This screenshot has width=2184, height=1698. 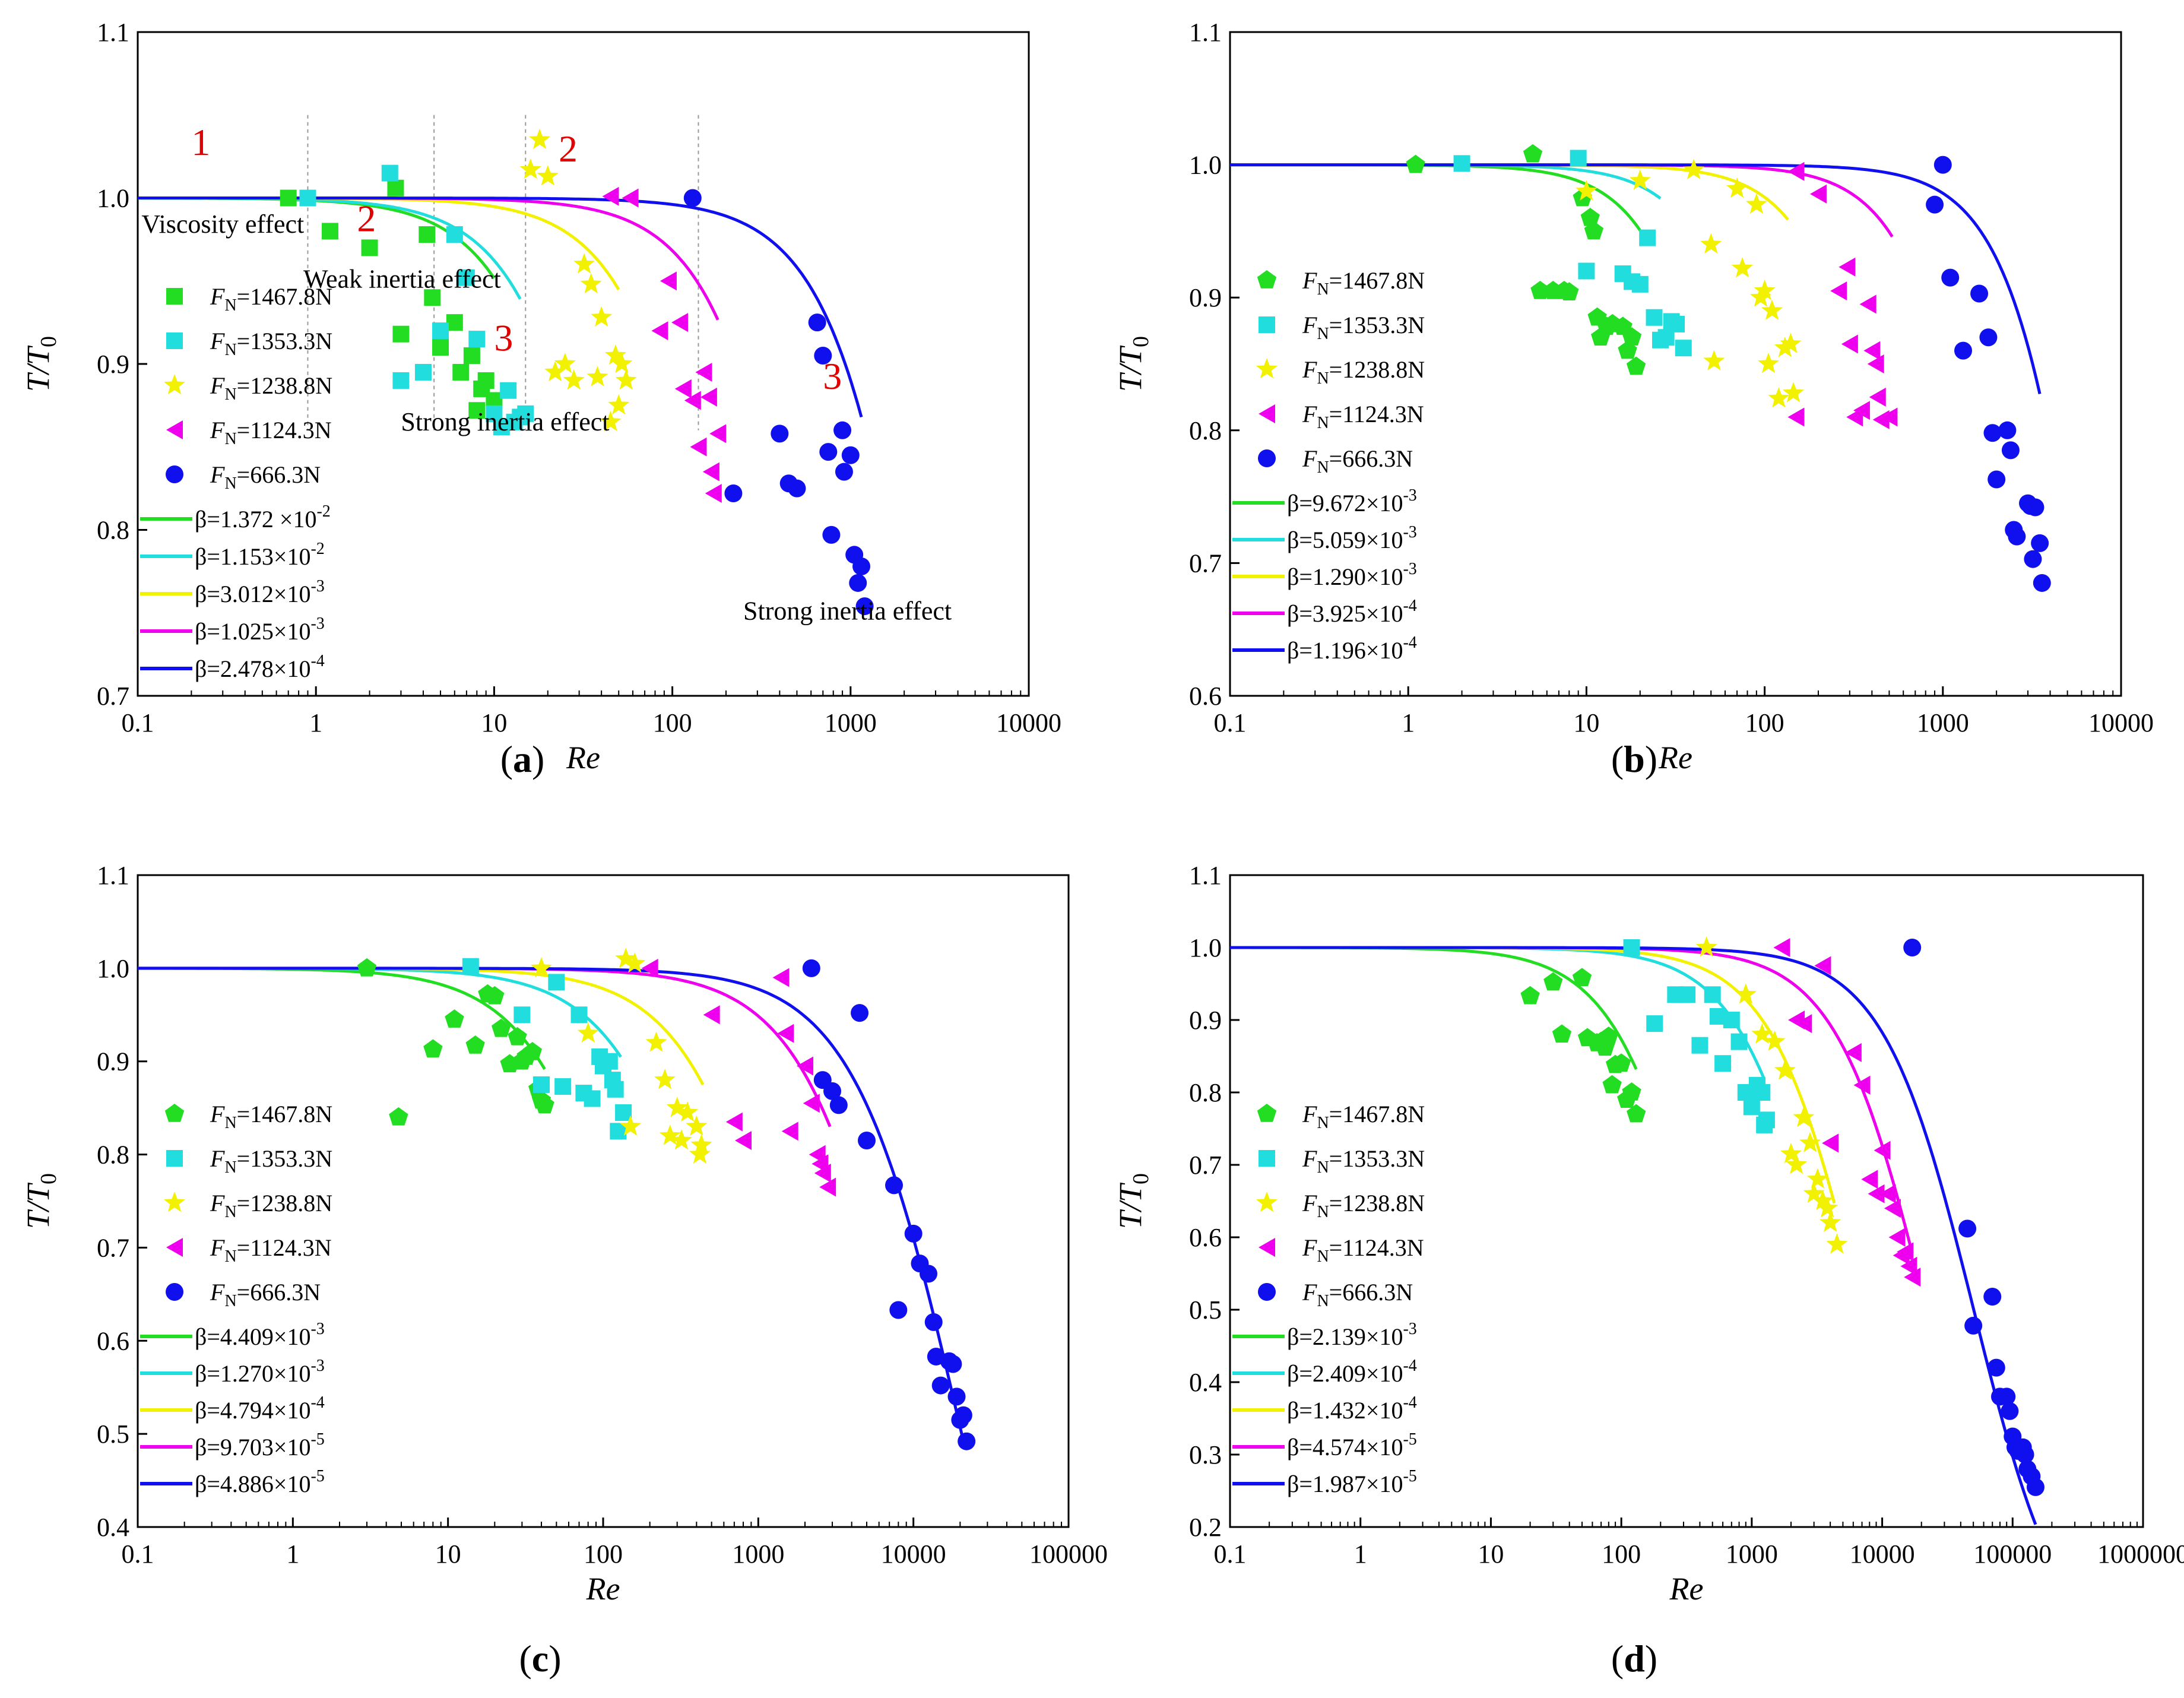 I want to click on legend-label: FN=1353.3N, so click(x=1363, y=1161).